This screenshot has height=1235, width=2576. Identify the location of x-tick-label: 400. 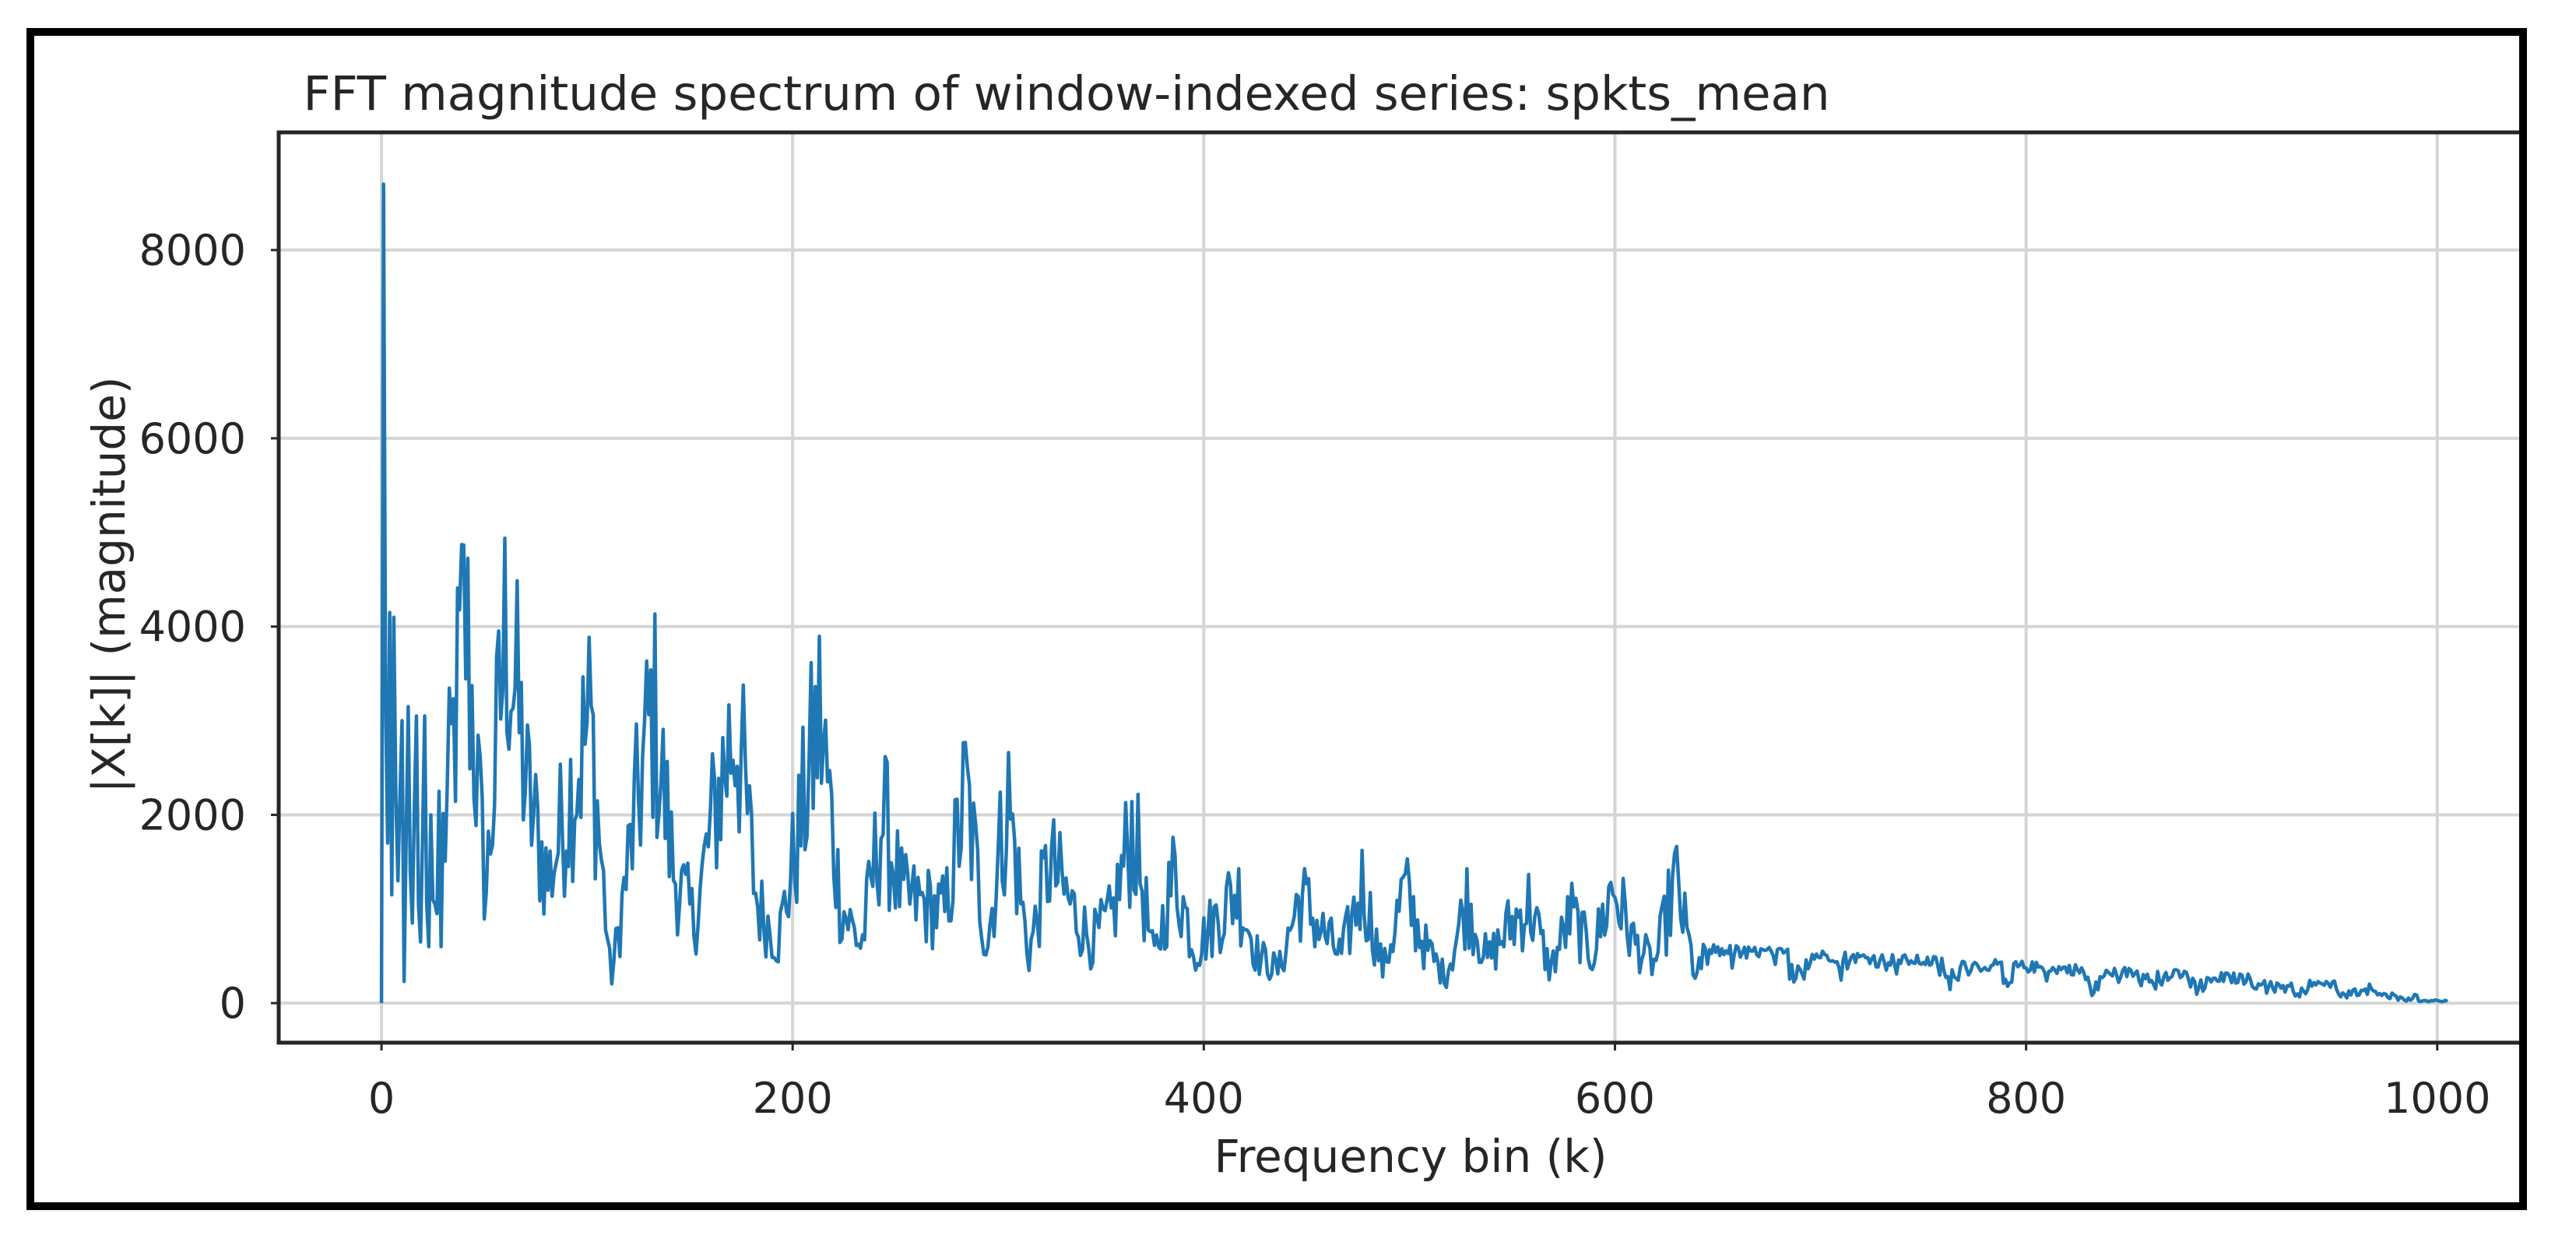
(1204, 1098).